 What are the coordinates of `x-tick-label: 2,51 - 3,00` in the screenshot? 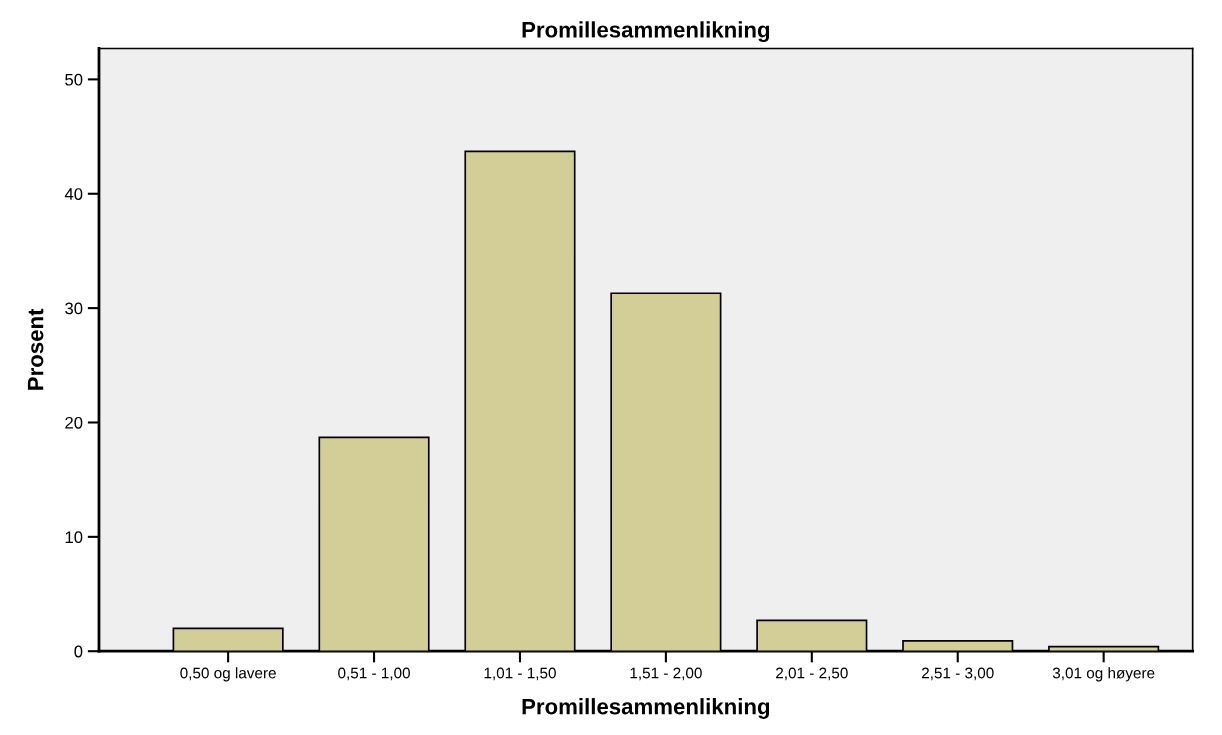 It's located at (957, 674).